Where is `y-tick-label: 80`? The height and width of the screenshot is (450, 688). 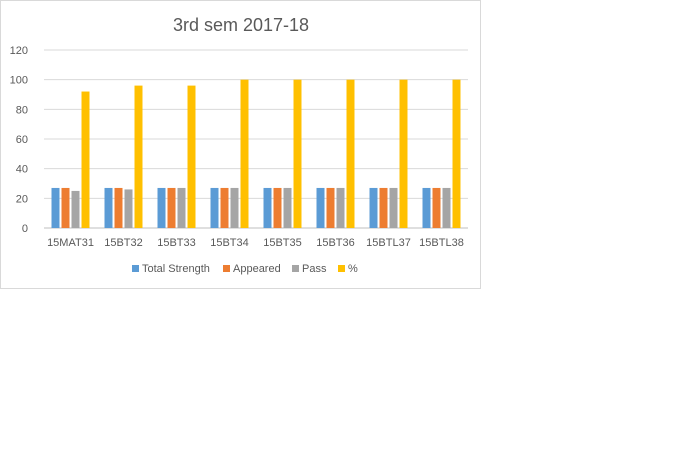 y-tick-label: 80 is located at coordinates (22, 110).